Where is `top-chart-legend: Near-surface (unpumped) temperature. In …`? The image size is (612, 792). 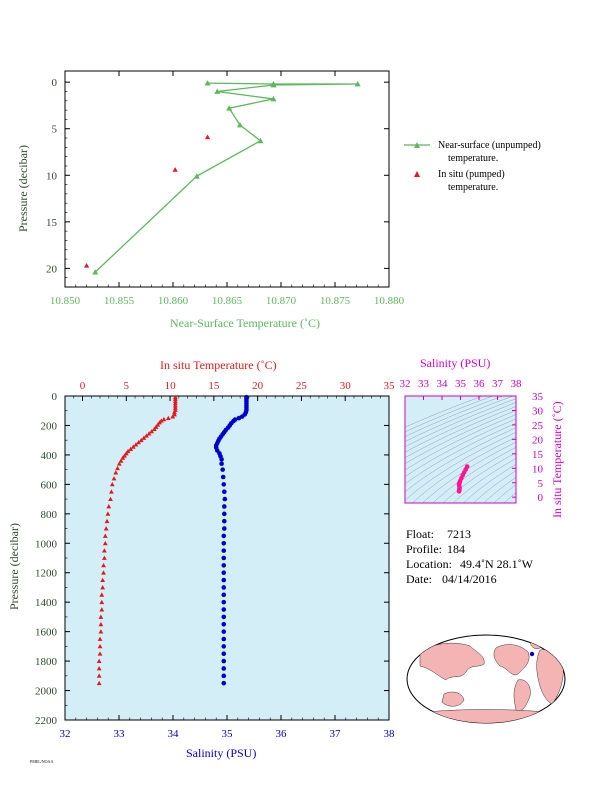 top-chart-legend: Near-surface (unpumped) temperature. In … is located at coordinates (472, 166).